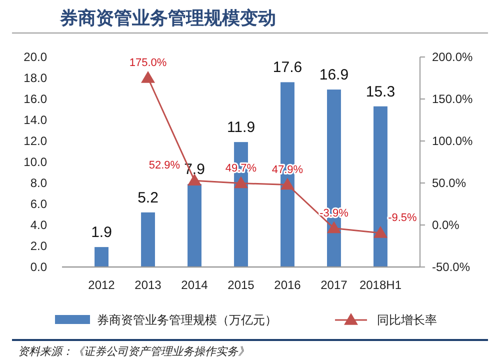 This screenshot has height=362, width=500. Describe the element at coordinates (39, 267) in the screenshot. I see `y-tick-label: 0.0` at that location.